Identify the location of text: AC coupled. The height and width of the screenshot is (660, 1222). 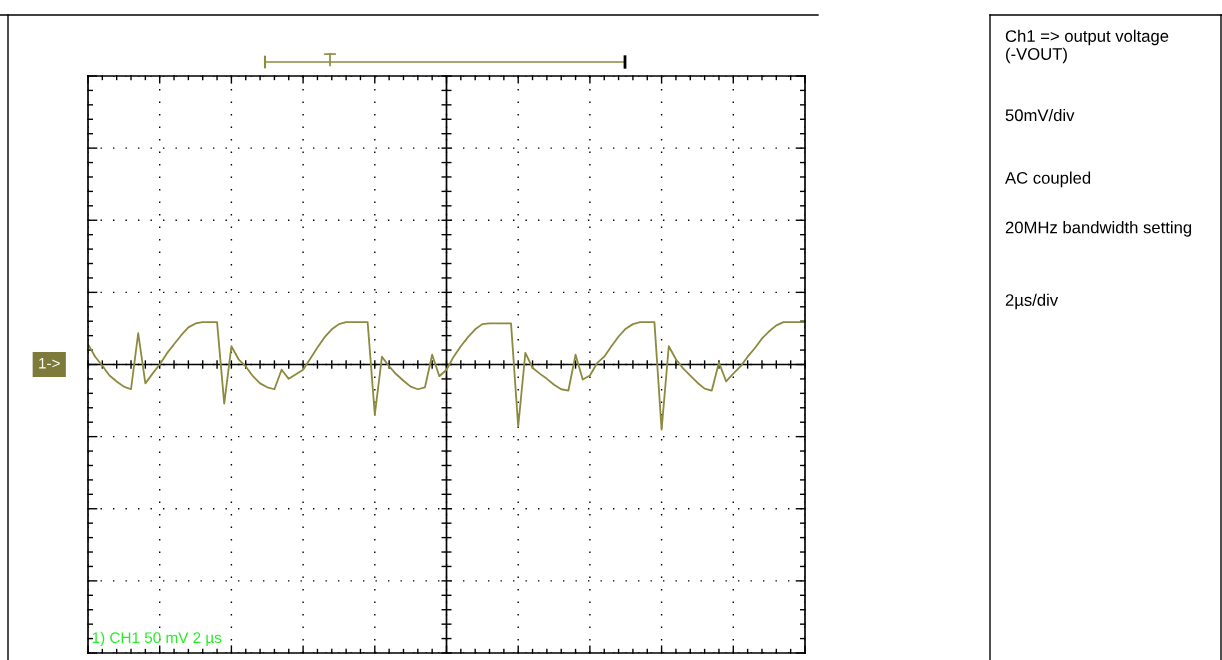
(1048, 179).